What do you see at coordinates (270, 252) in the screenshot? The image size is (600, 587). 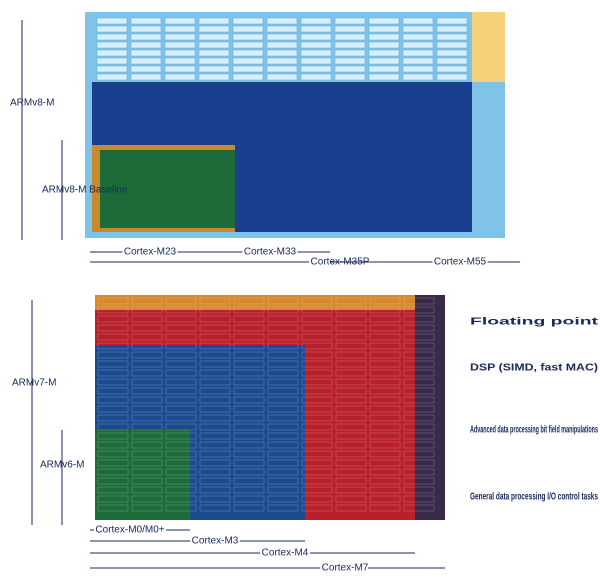 I see `core-label: Cortex-M33` at bounding box center [270, 252].